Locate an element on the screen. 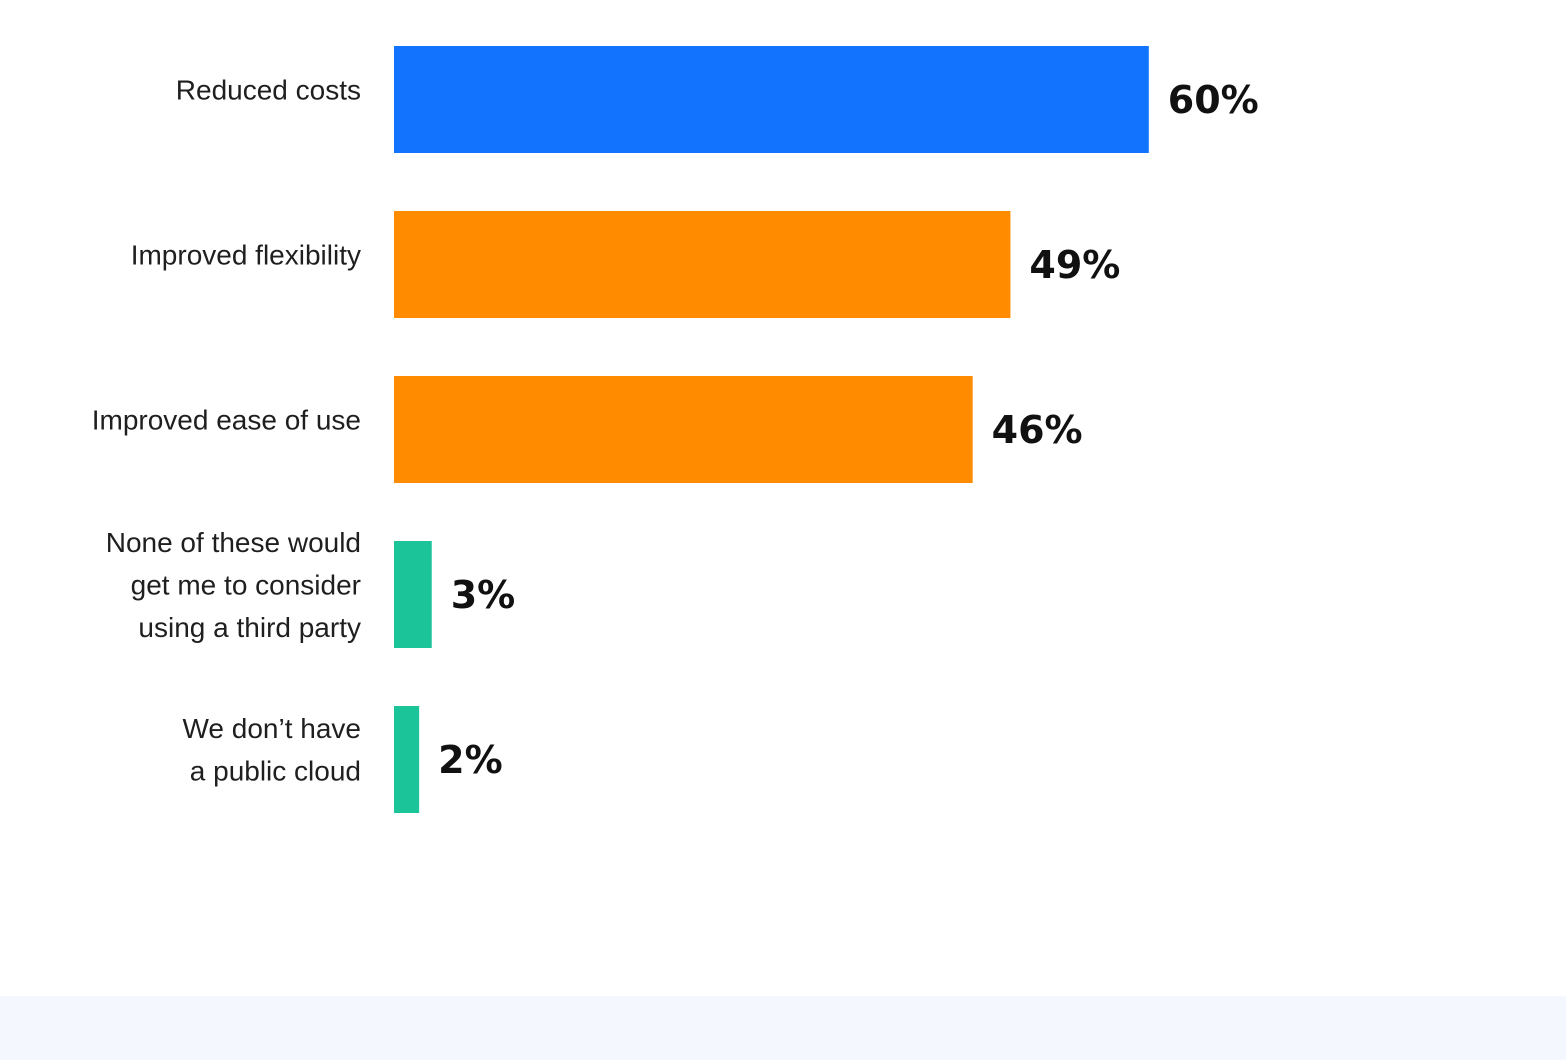 This screenshot has height=1060, width=1566. value-label-2: 49% is located at coordinates (1074, 265).